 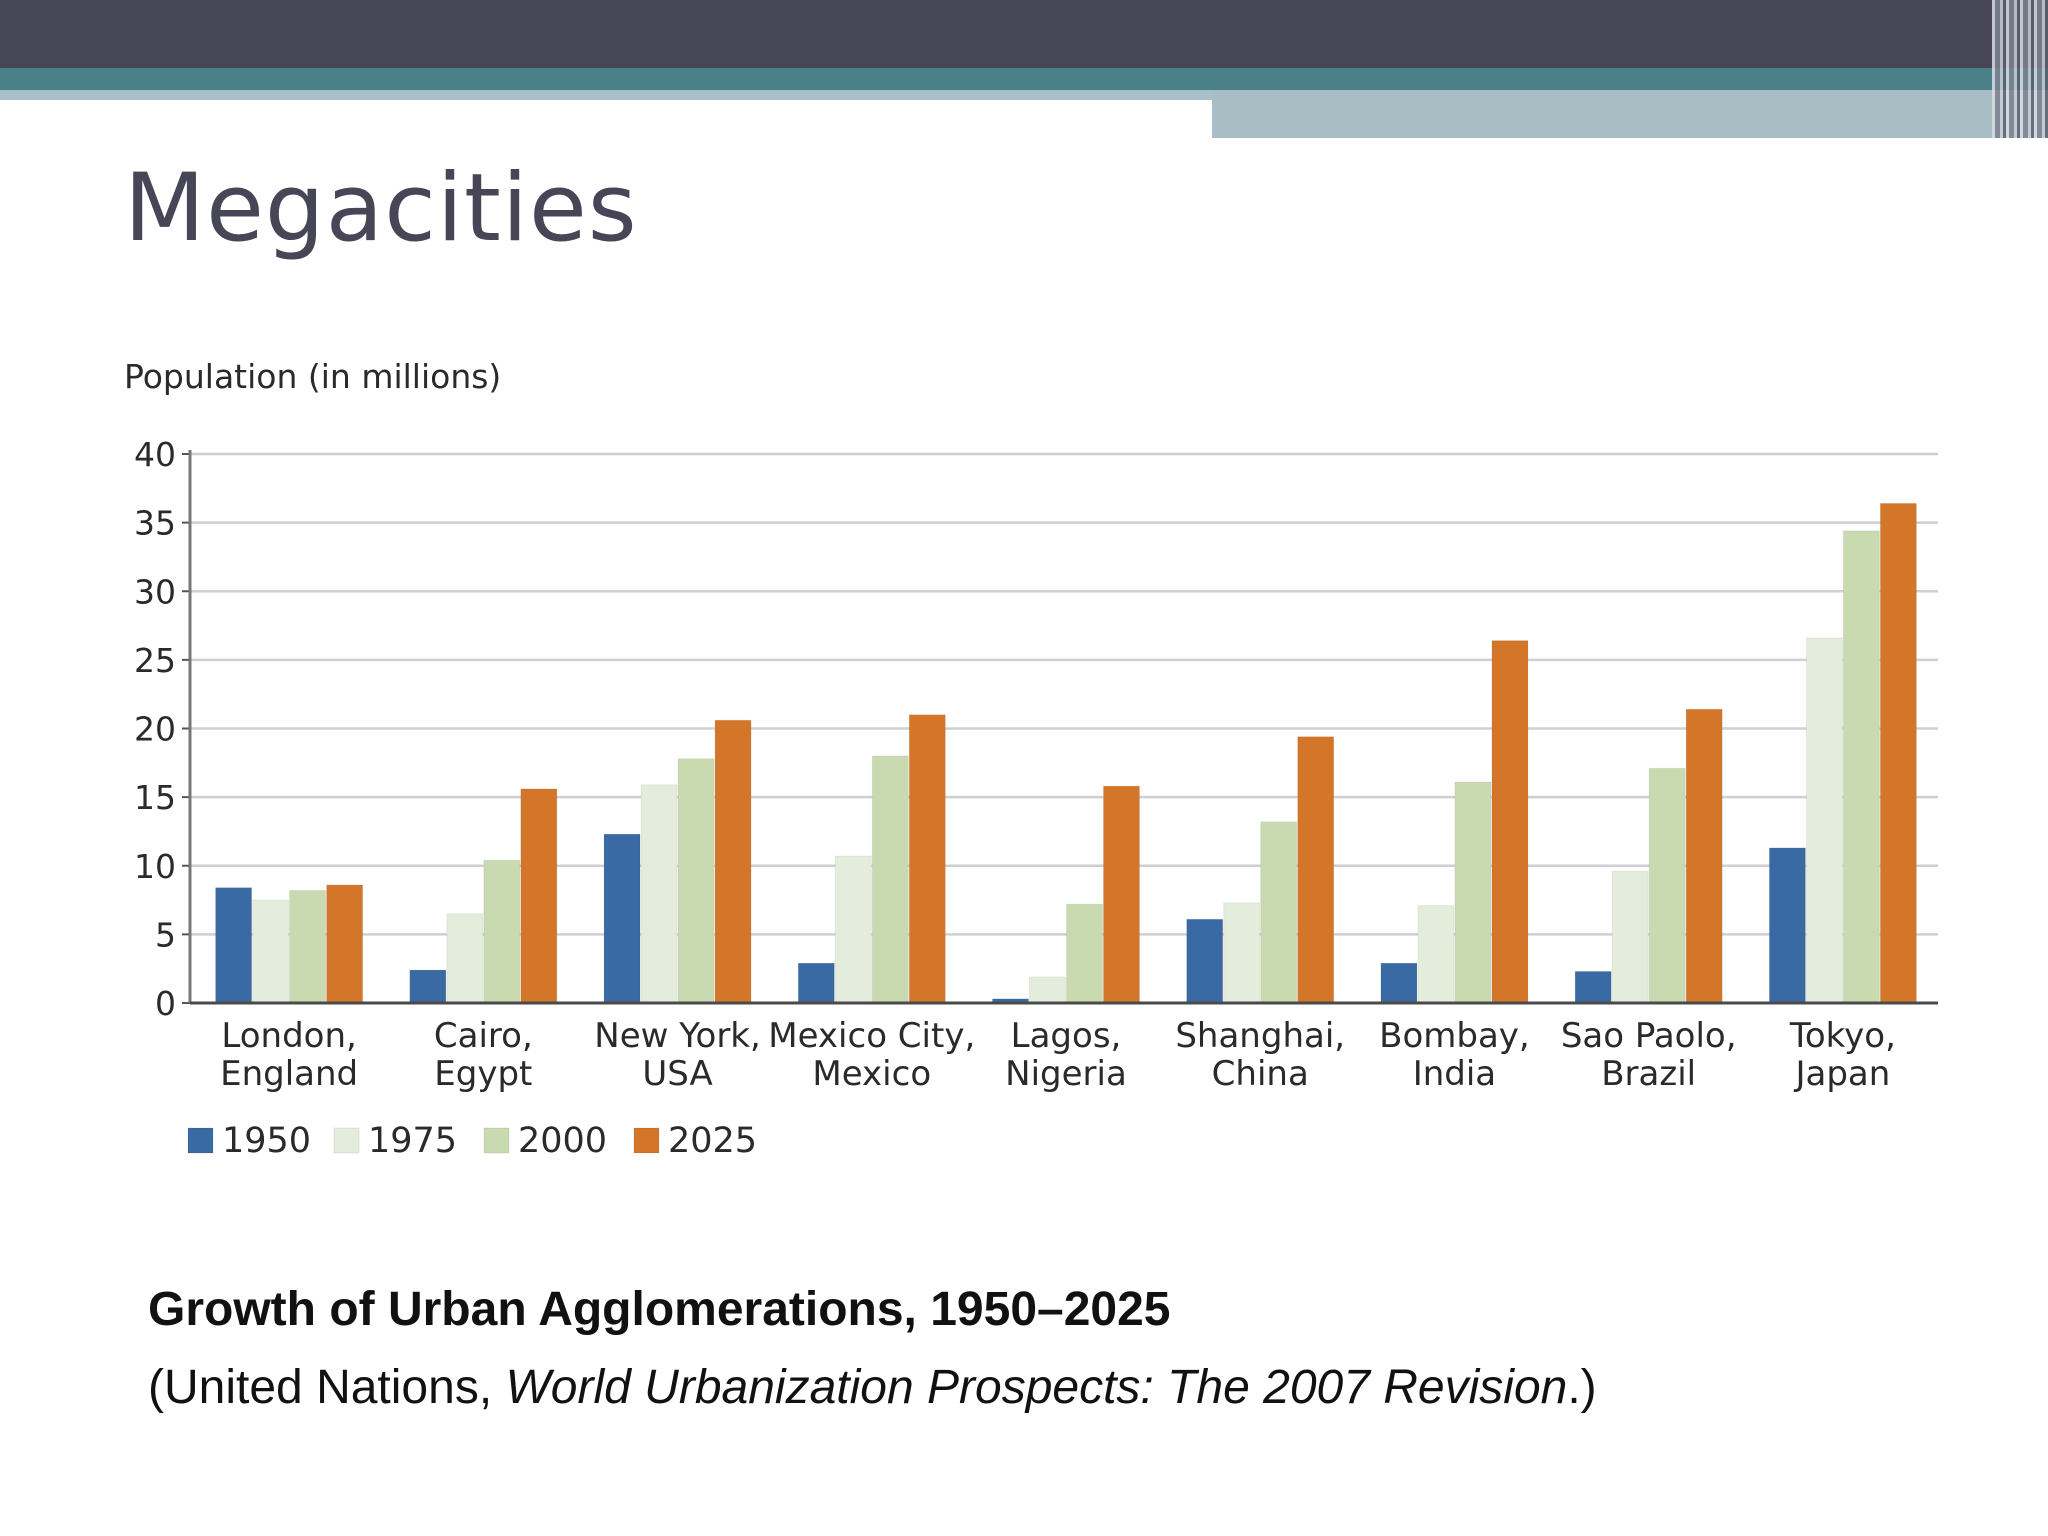 I want to click on y-tick-label: 30, so click(x=155, y=591).